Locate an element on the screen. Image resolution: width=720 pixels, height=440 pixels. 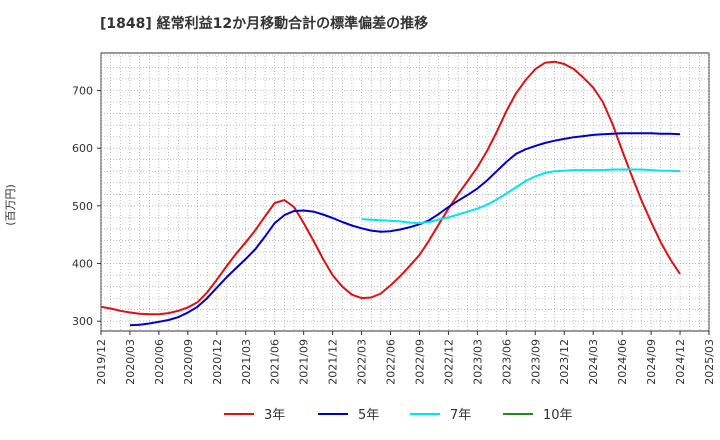
y-tick-label: 400 is located at coordinates (82, 264).